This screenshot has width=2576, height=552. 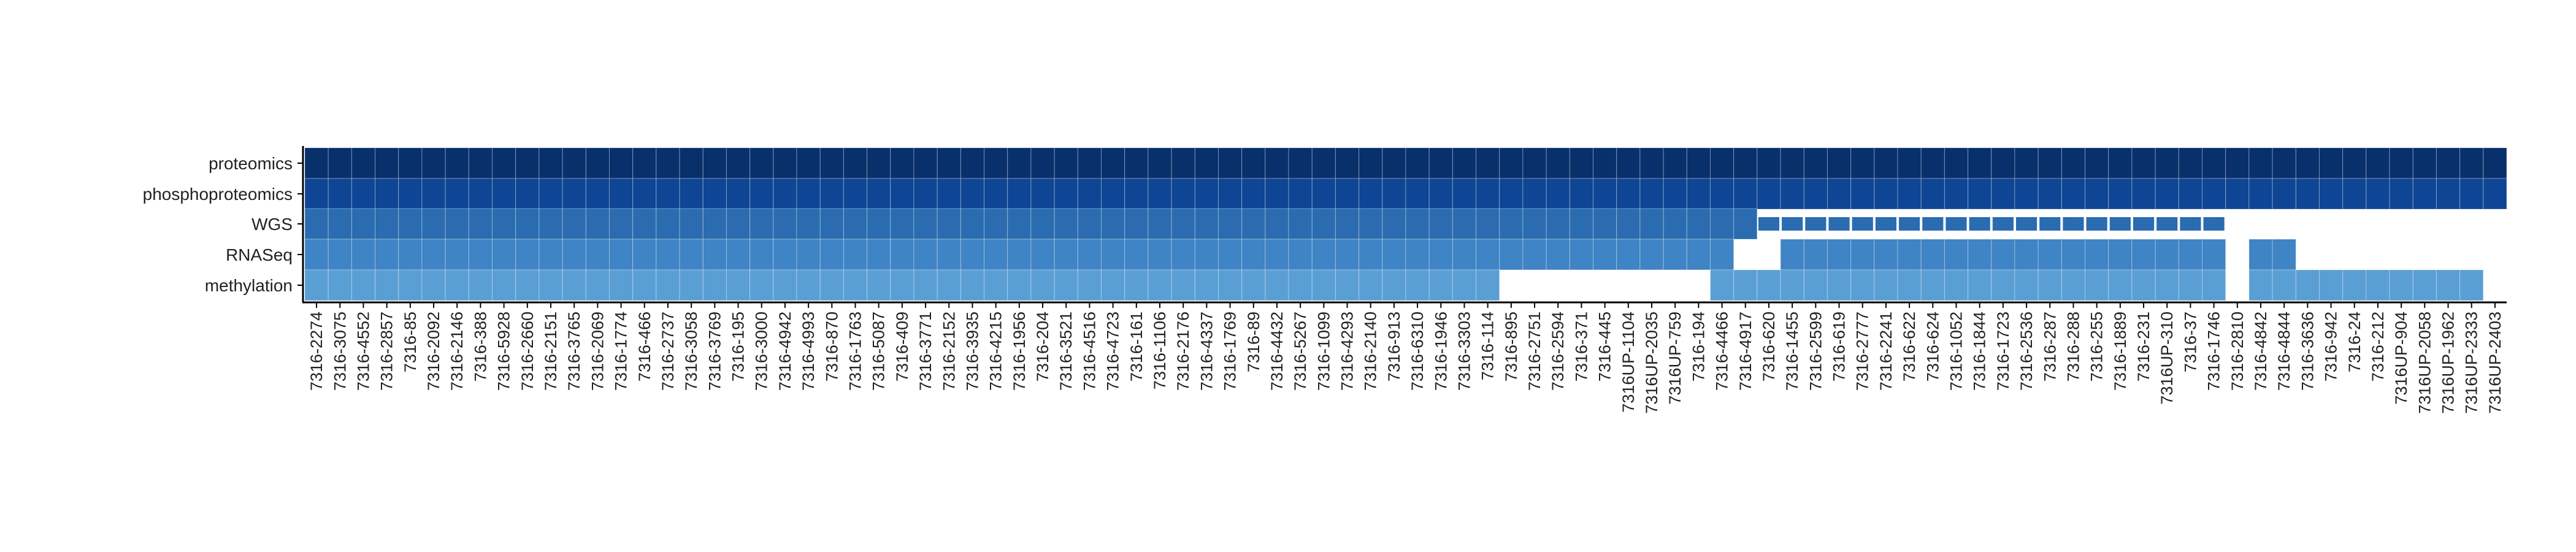 I want to click on x-tick-label: 7316-2536, so click(x=2026, y=351).